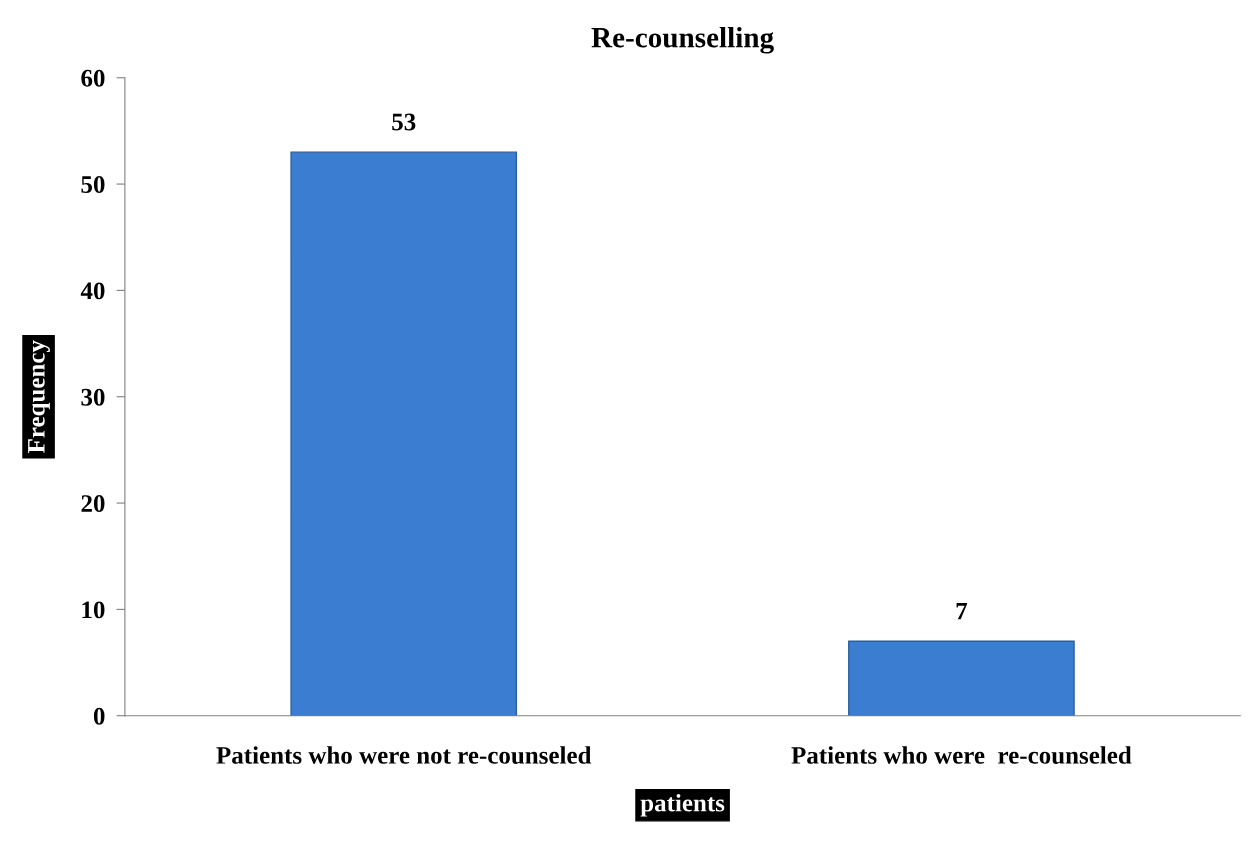  Describe the element at coordinates (962, 611) in the screenshot. I see `data-label: 7` at that location.